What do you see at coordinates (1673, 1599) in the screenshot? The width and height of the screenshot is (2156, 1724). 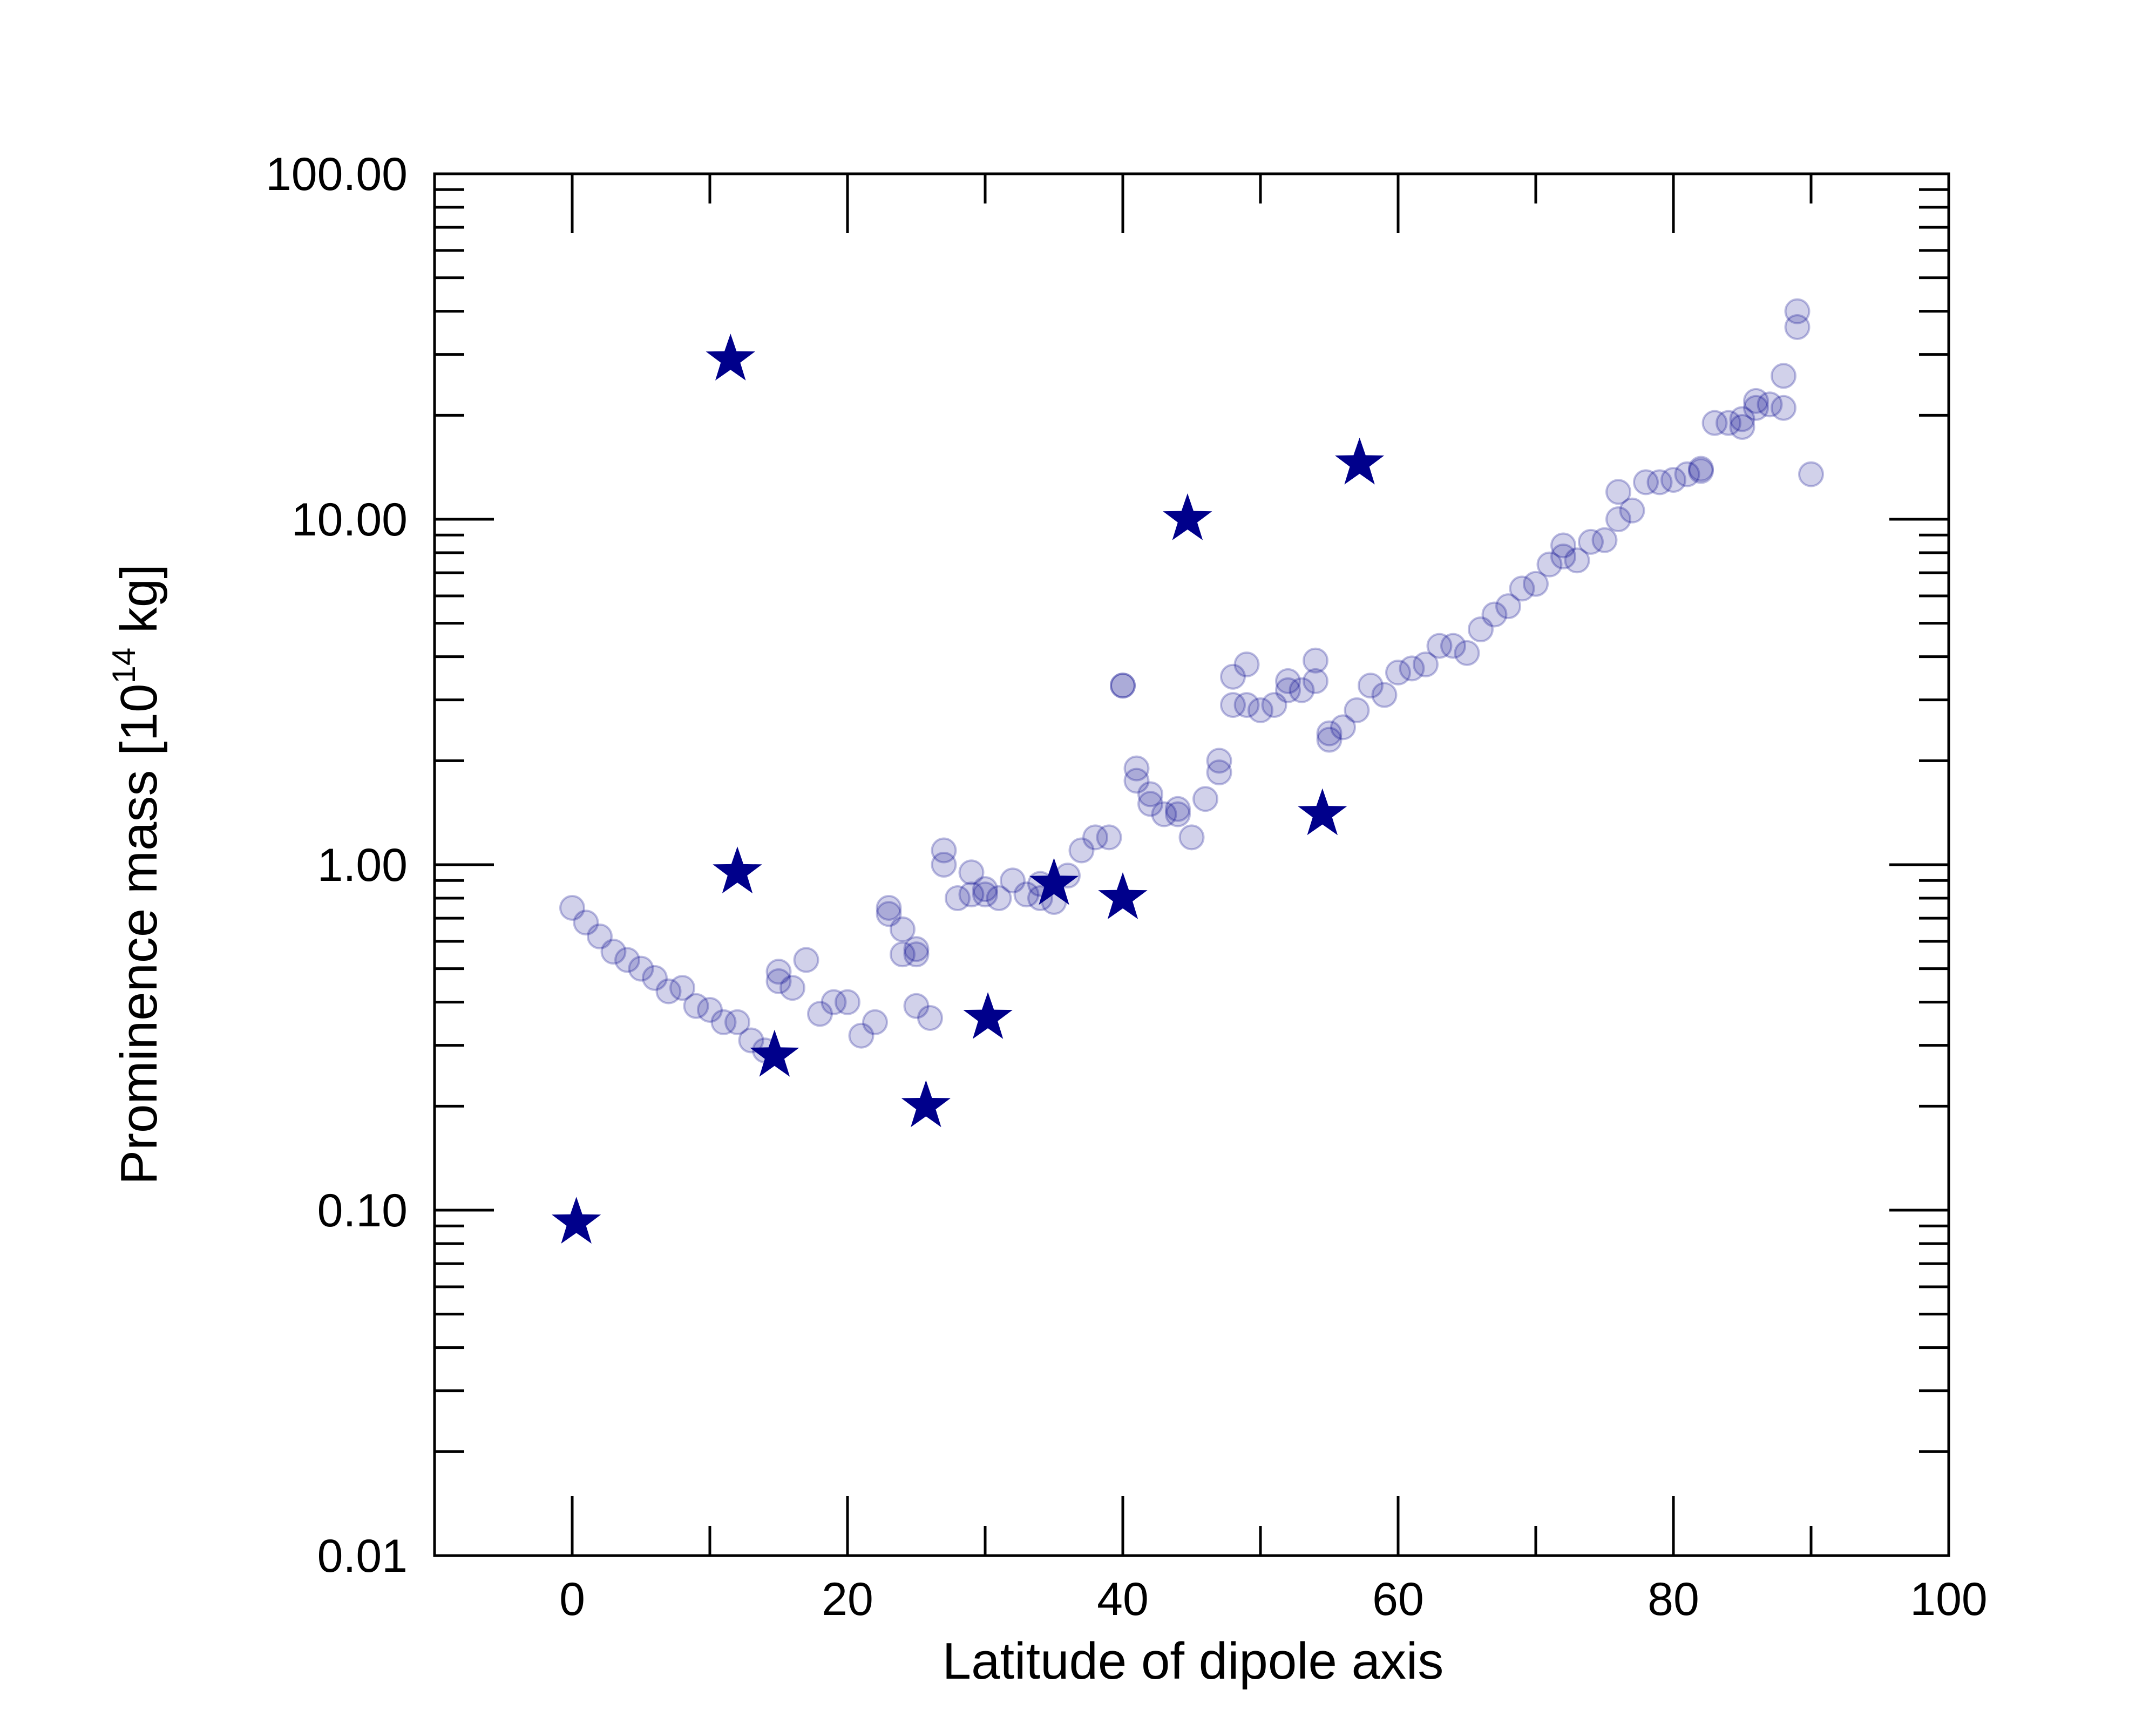 I see `x-tick-label: 80` at bounding box center [1673, 1599].